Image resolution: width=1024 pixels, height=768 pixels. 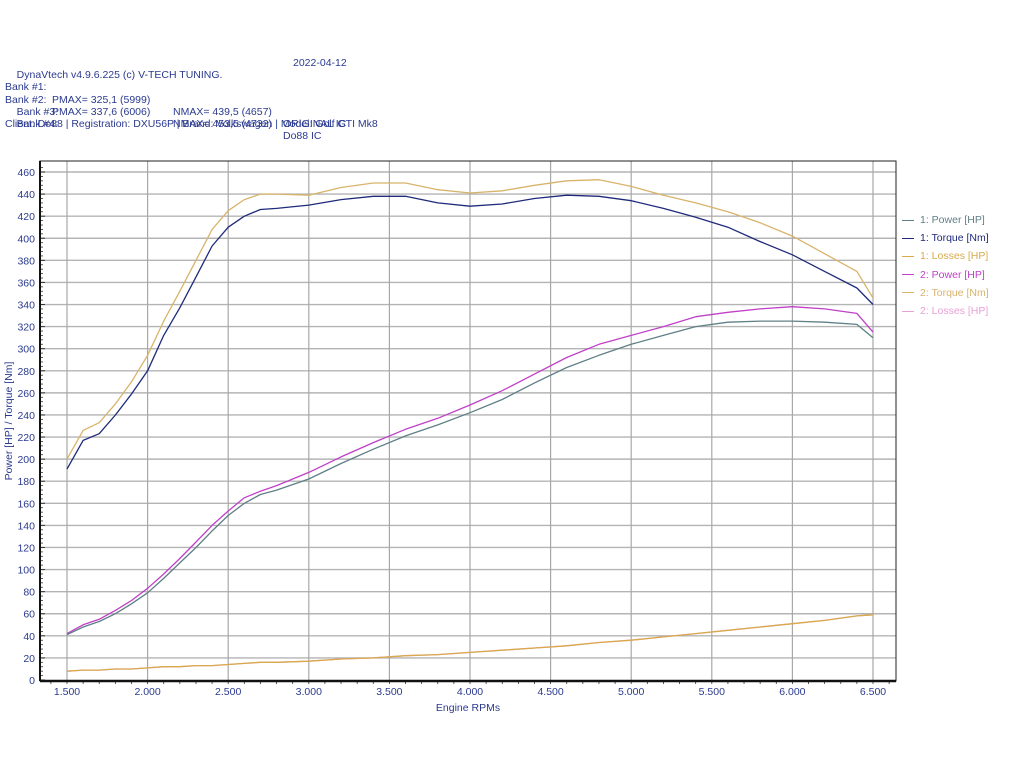 I want to click on bank-3-line: Bank #3:, so click(x=191, y=106).